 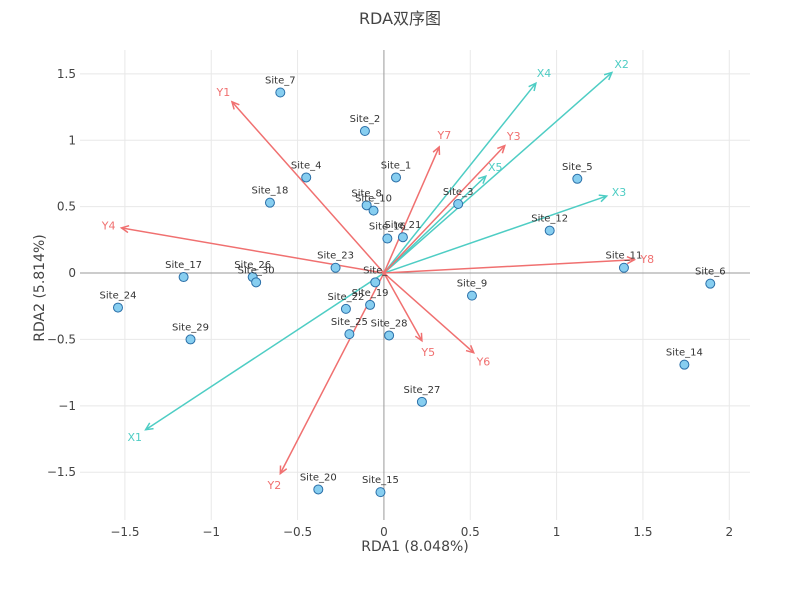 I want to click on explanatory-arrowhead-x2, so click(x=608, y=76).